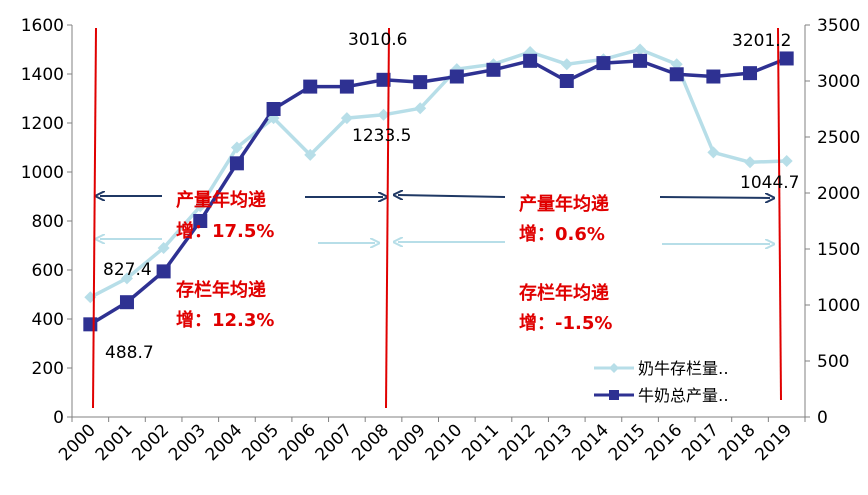 This screenshot has width=868, height=495. Describe the element at coordinates (832, 222) in the screenshot. I see `right-axis-ticks: 0 500 1000 1500 2000 2500 3000 3500` at that location.